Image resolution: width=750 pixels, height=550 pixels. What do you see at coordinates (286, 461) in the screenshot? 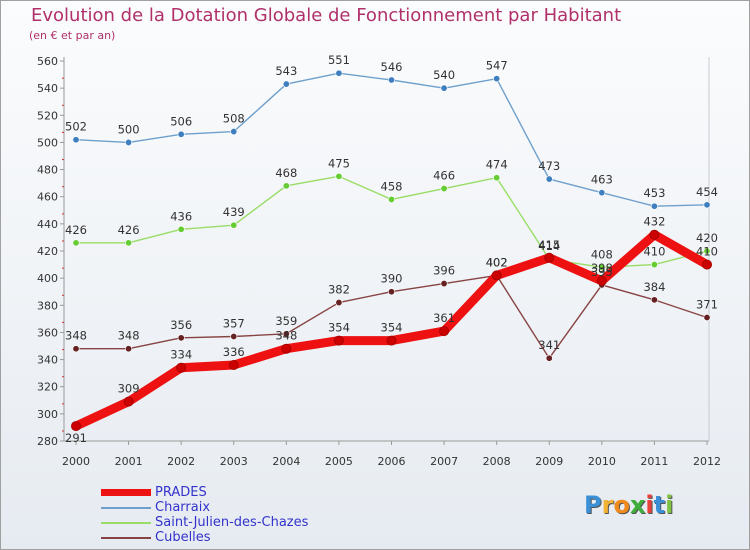
I see `x-tick-label: 2004` at bounding box center [286, 461].